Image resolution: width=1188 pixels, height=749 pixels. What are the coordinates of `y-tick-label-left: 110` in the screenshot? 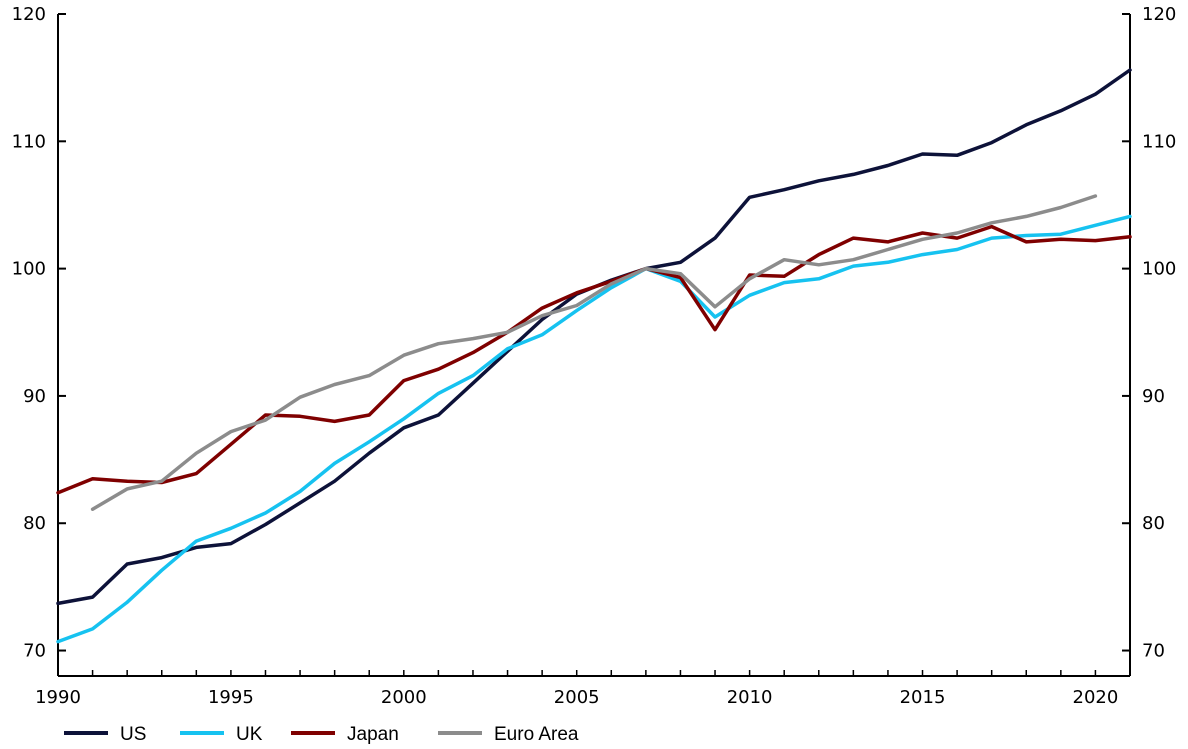 It's located at (29, 141).